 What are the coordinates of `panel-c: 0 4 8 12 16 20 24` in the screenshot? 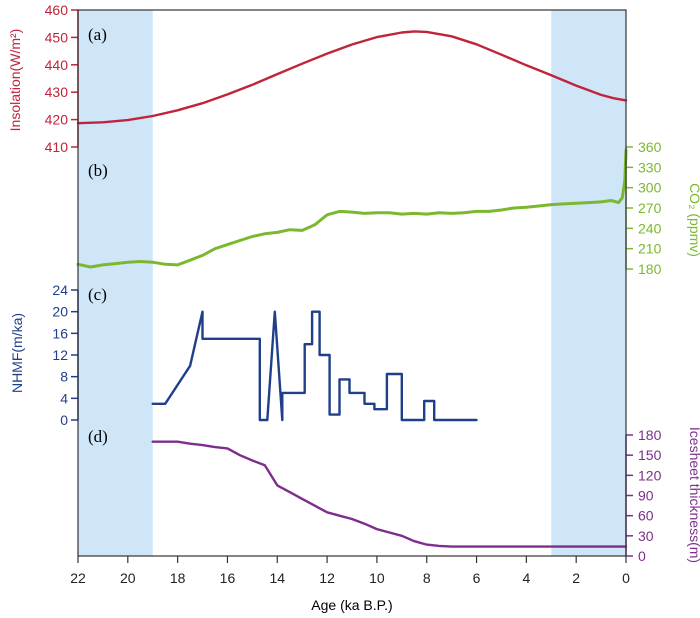 It's located at (265, 355).